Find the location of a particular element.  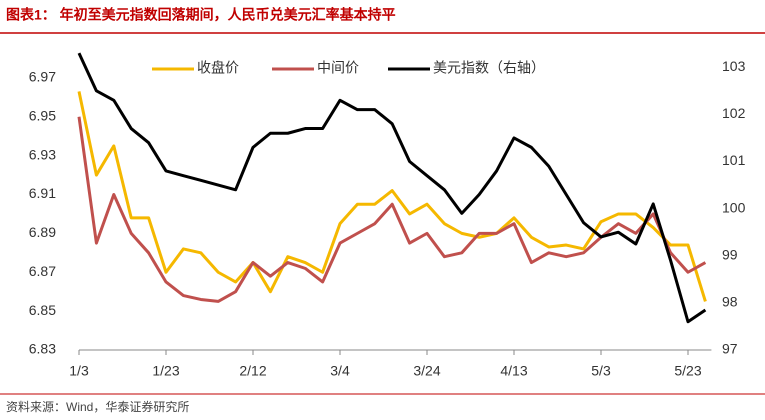

y-tick-label: 6.83 is located at coordinates (42, 349).